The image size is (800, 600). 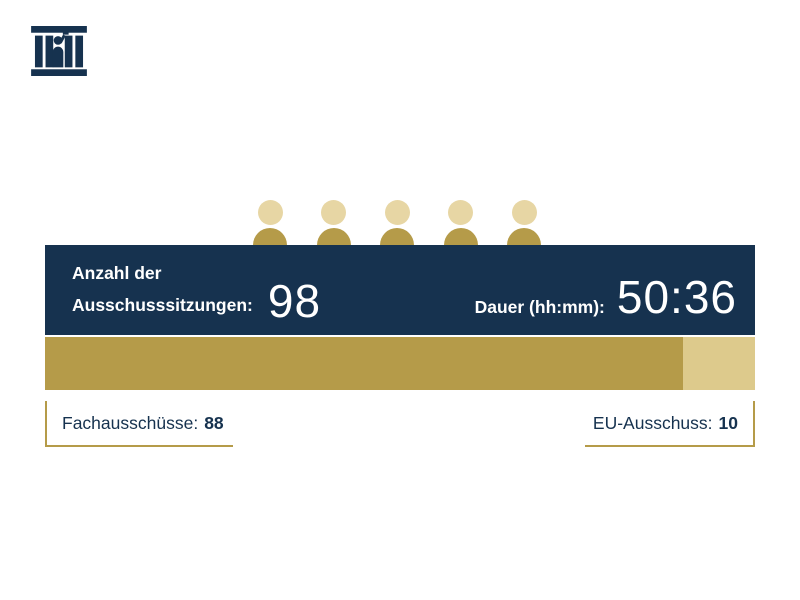 I want to click on legend-fachausschuesse-value: 88, so click(x=214, y=422).